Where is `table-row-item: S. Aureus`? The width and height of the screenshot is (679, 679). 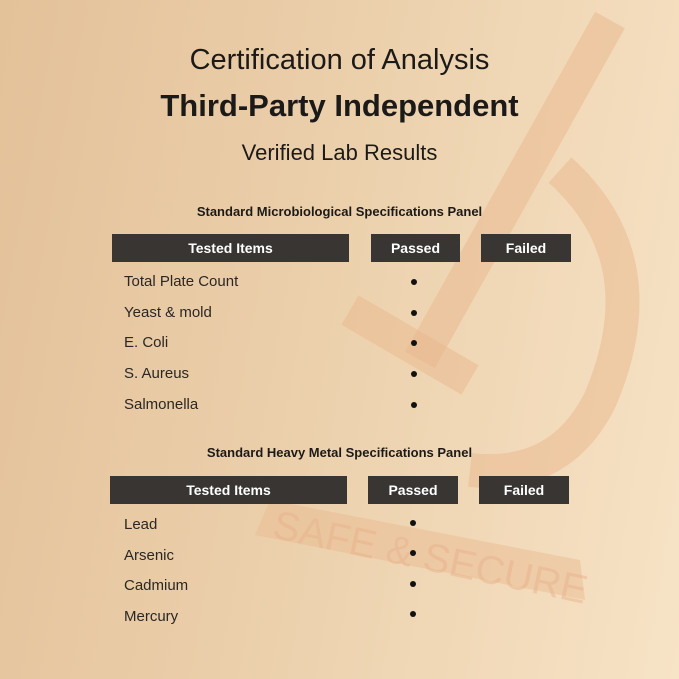 table-row-item: S. Aureus is located at coordinates (157, 373).